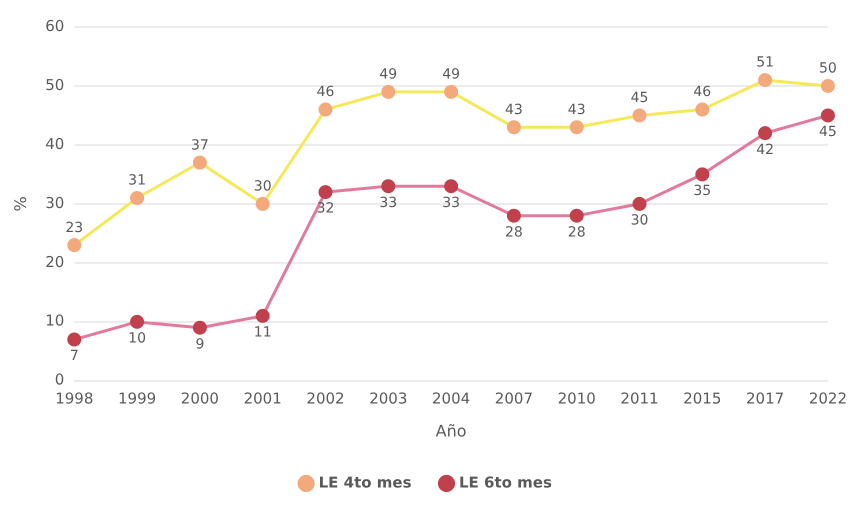 Image resolution: width=865 pixels, height=509 pixels. What do you see at coordinates (199, 344) in the screenshot?
I see `data-label: 9` at bounding box center [199, 344].